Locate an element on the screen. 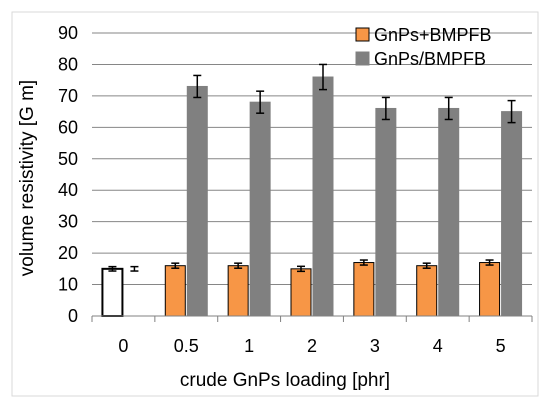 Image resolution: width=550 pixels, height=408 pixels. y-tick-label: 0 is located at coordinates (73, 316).